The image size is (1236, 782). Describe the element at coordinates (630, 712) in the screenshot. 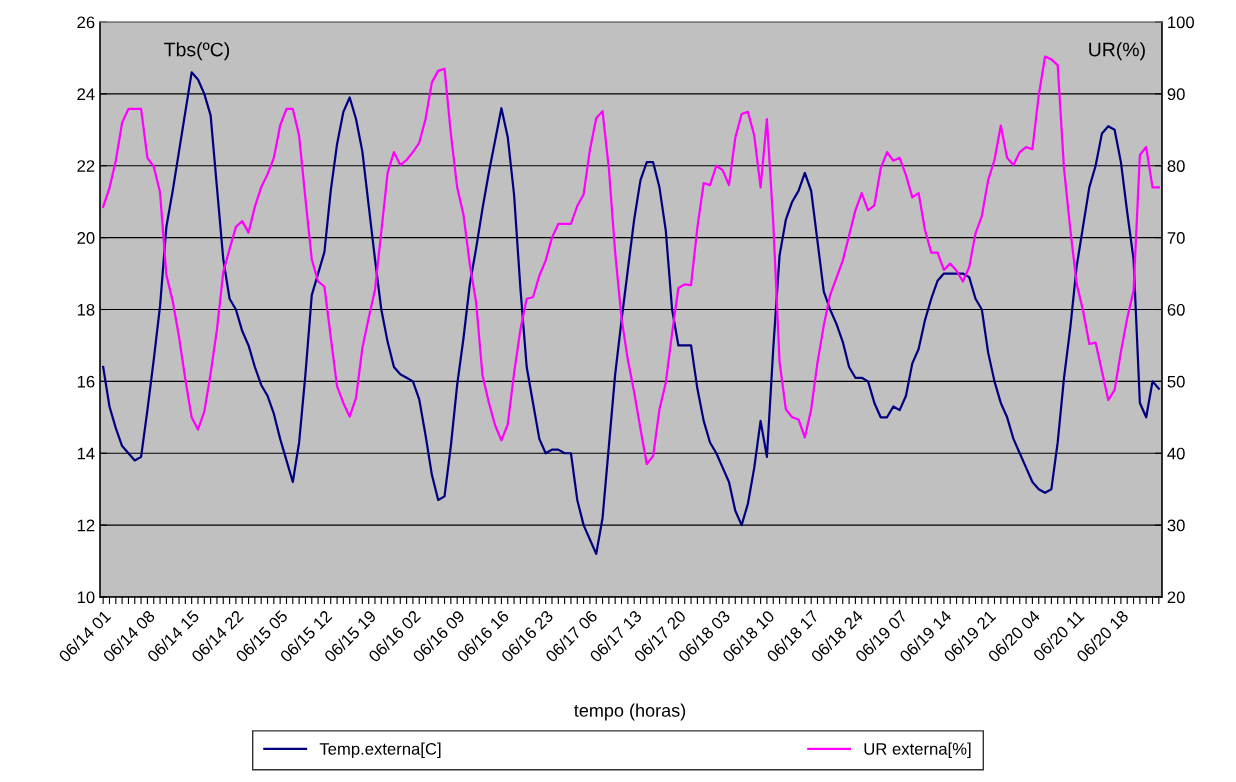

I see `x-axis-title: tempo (horas)` at that location.